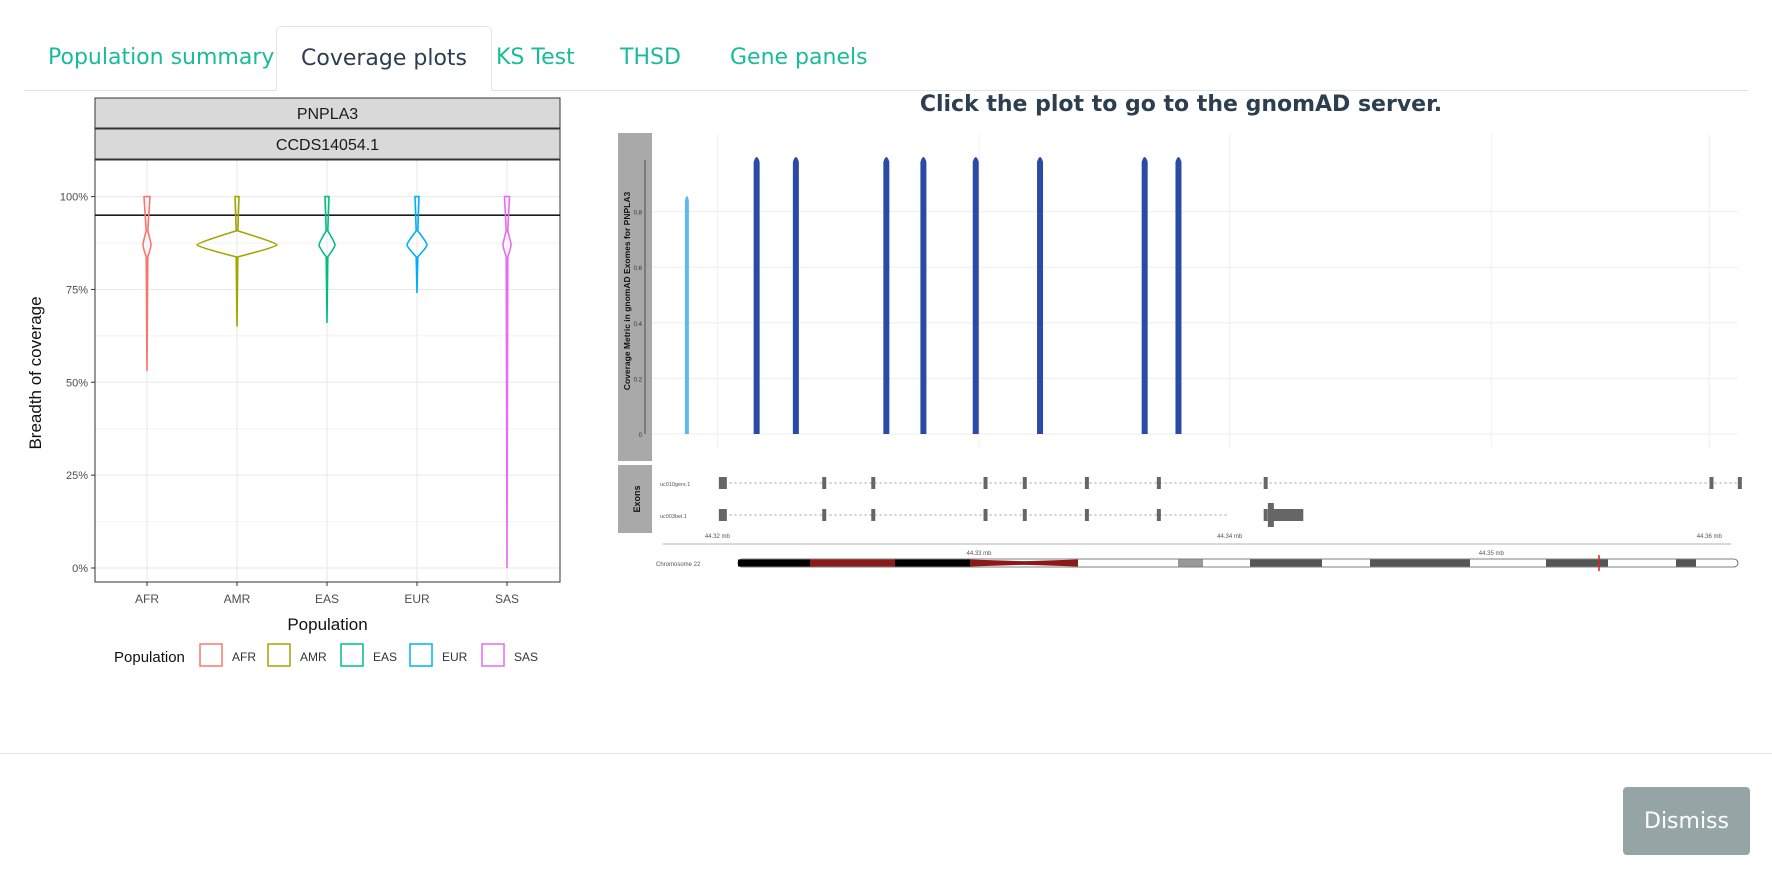 The height and width of the screenshot is (875, 1772). I want to click on legend-key-eas, so click(352, 655).